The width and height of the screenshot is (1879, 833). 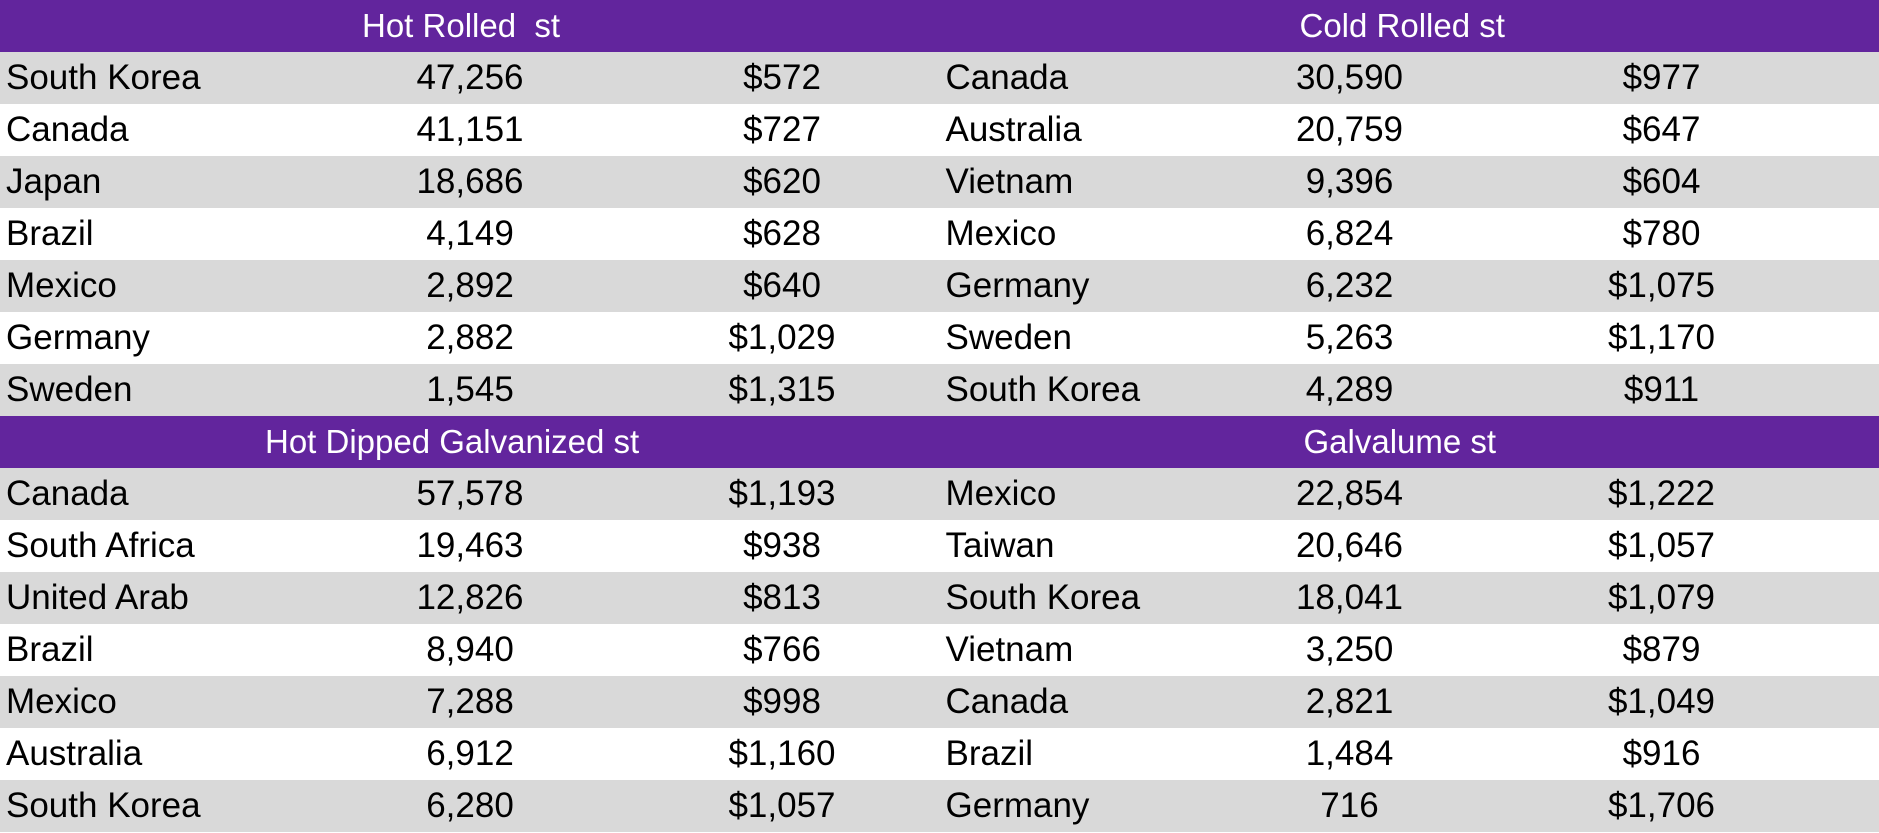 I want to click on price-cell: $1,170, so click(x=1661, y=337).